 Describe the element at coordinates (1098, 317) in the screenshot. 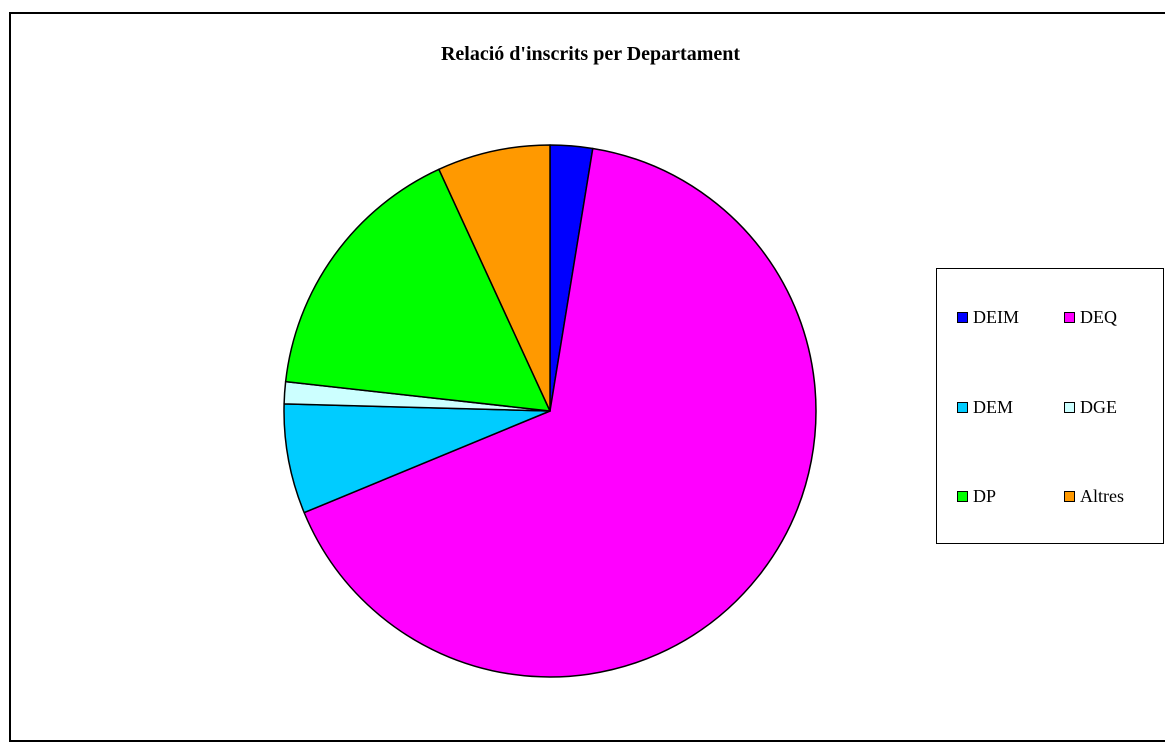

I see `legend-label-deq: DEQ` at that location.